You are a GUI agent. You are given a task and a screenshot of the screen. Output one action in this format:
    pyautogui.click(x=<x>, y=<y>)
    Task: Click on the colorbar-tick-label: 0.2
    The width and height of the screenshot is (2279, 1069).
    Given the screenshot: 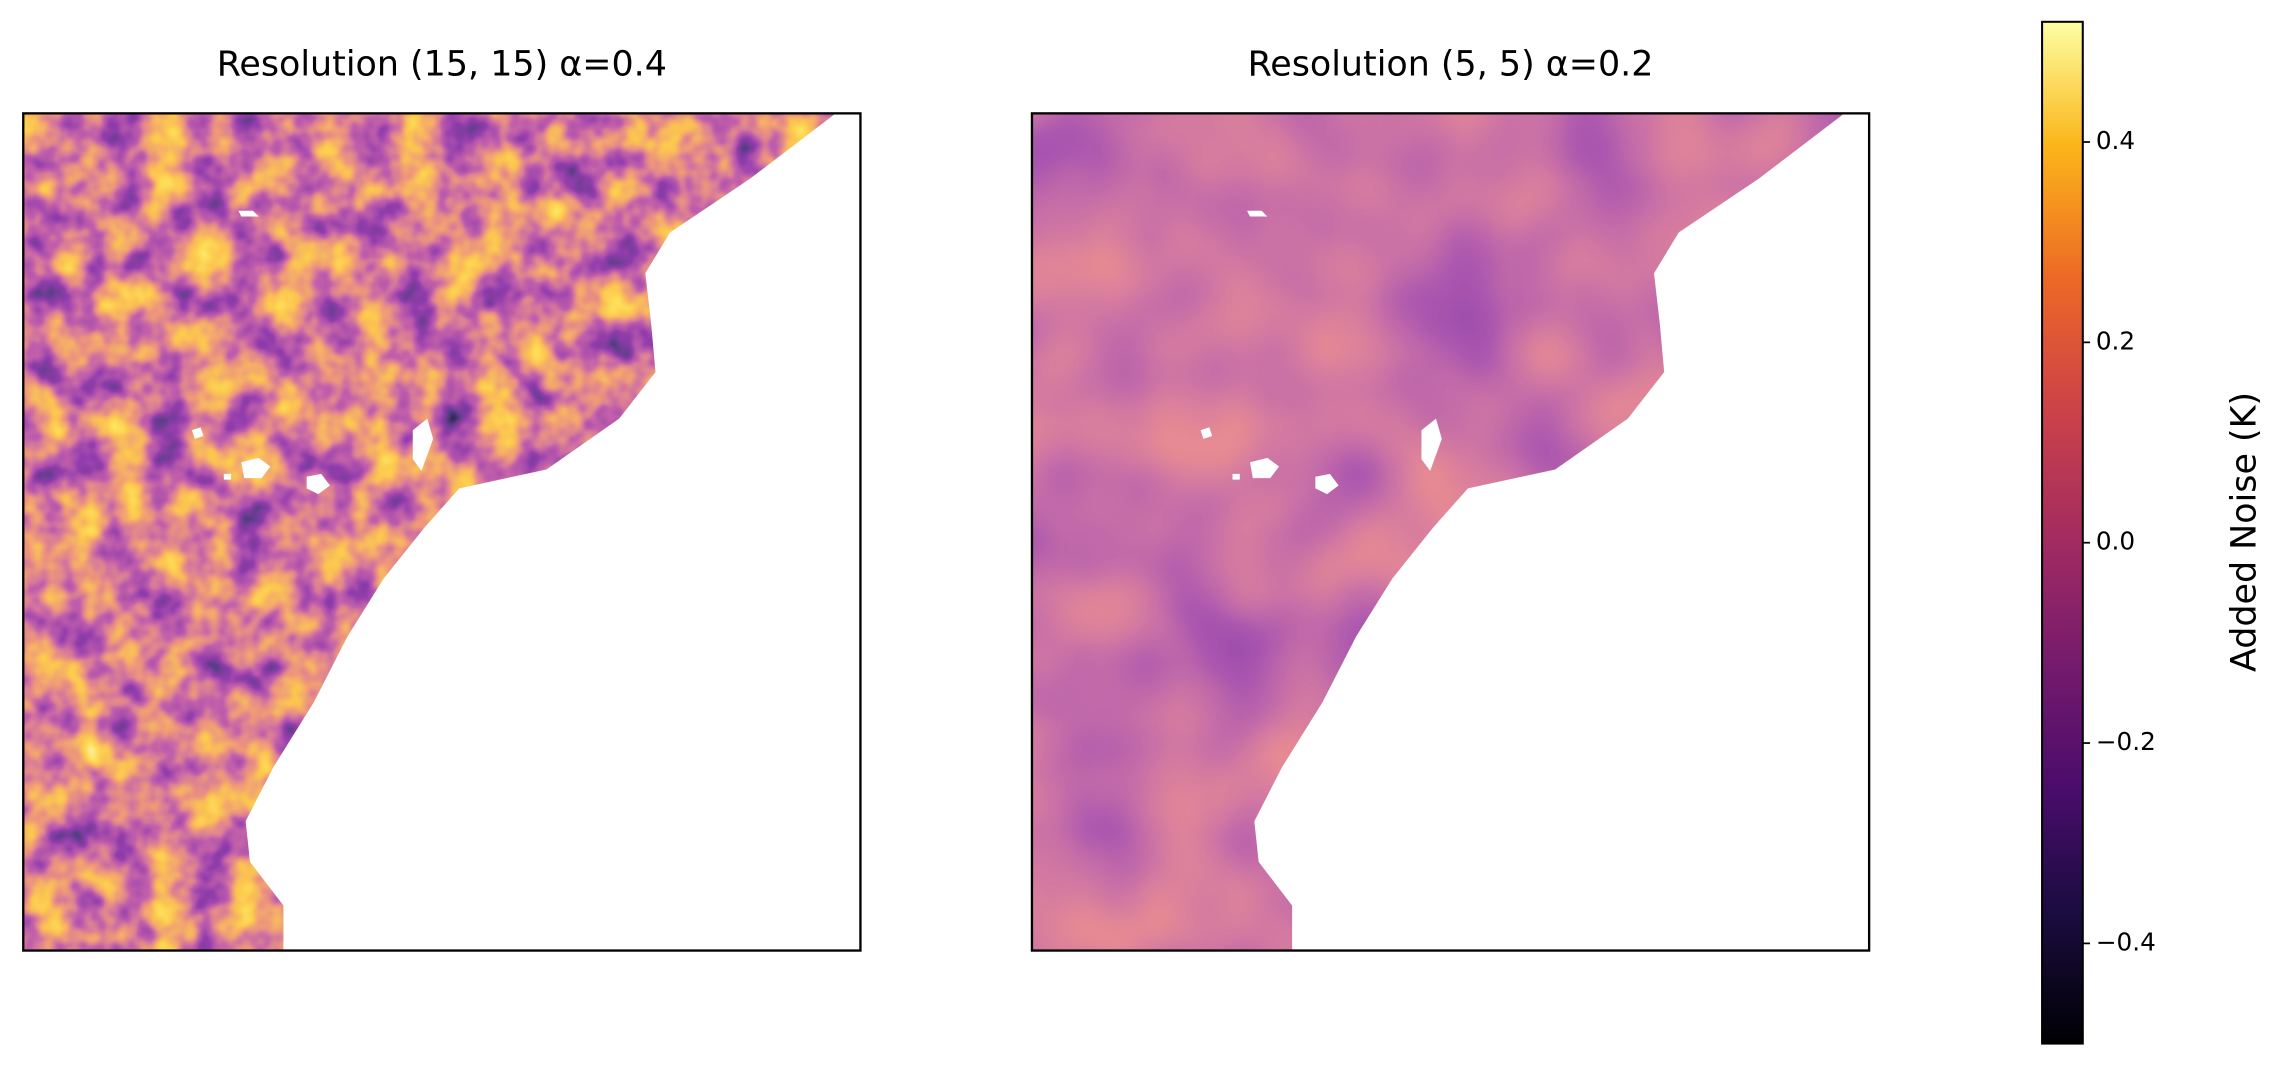 What is the action you would take?
    pyautogui.click(x=2115, y=340)
    